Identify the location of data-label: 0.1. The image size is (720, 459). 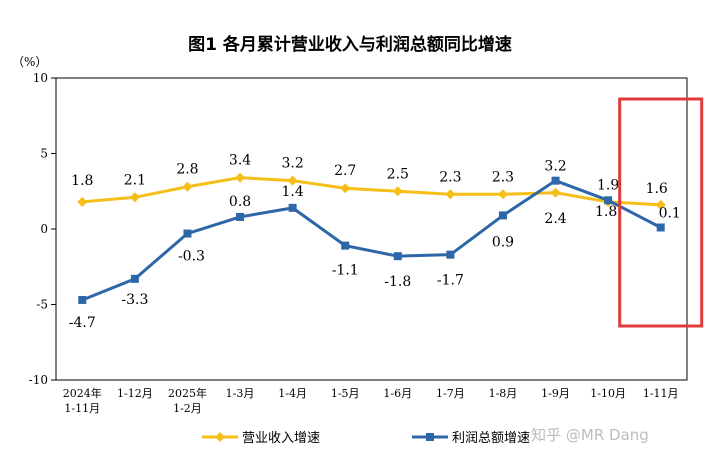
(670, 213).